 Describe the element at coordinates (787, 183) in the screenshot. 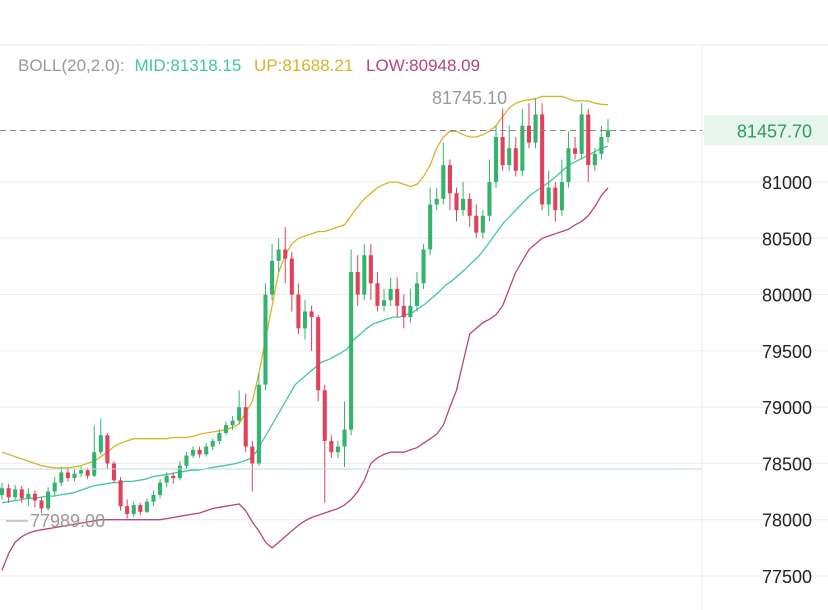

I see `y-tick-label: 81000` at that location.